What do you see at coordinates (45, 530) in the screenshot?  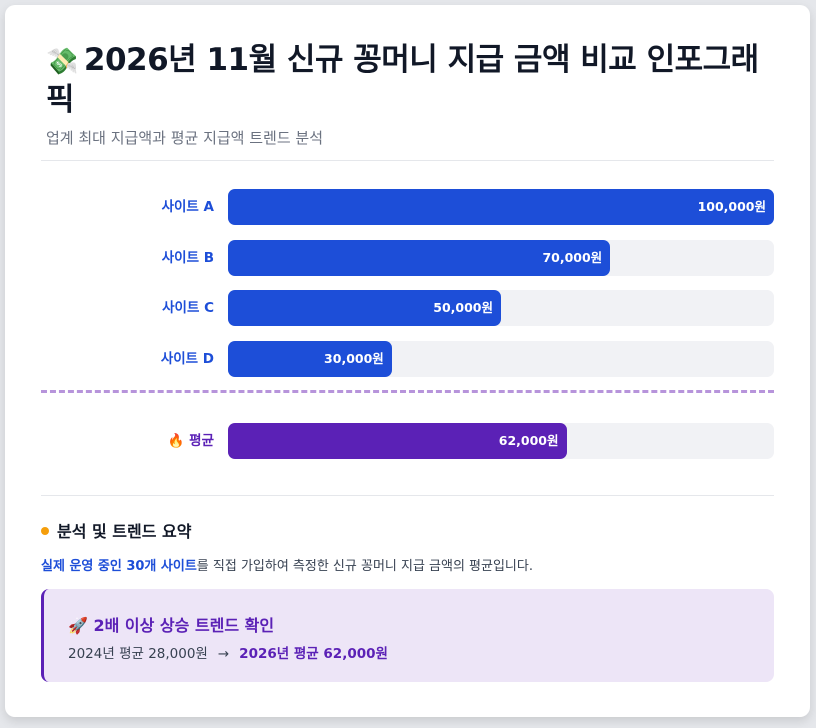 I see `bullet-dot-icon` at bounding box center [45, 530].